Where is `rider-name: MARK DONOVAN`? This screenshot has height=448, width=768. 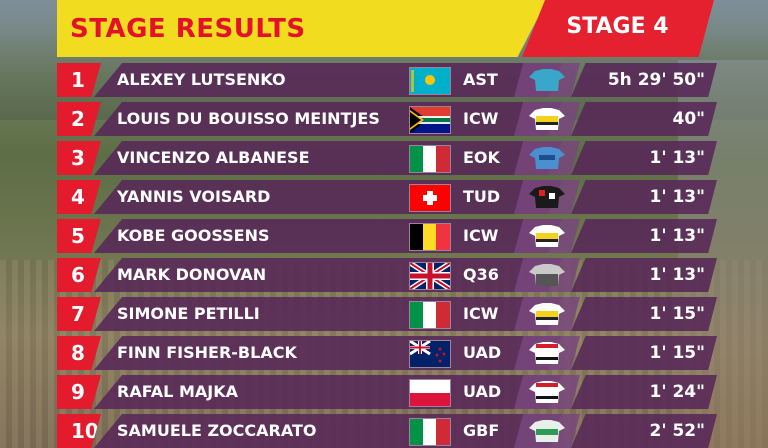 rider-name: MARK DONOVAN is located at coordinates (192, 274).